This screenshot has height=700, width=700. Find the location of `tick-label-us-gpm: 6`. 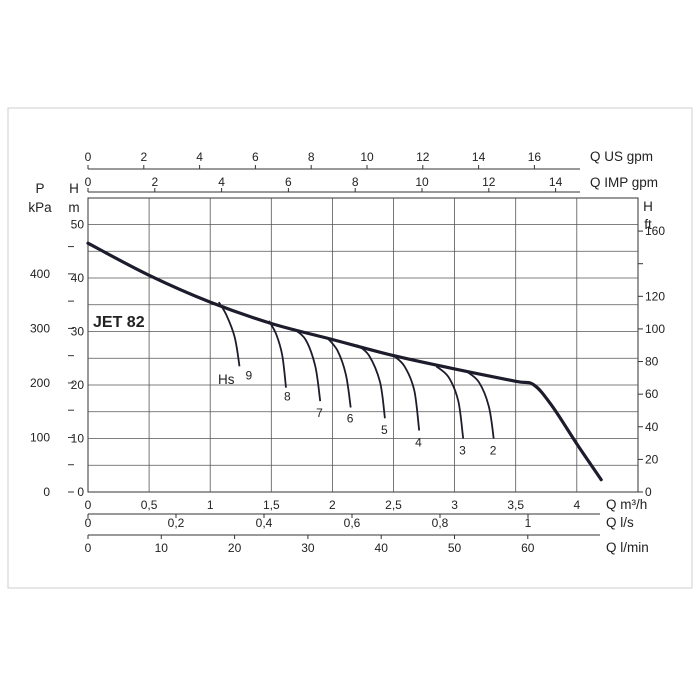

tick-label-us-gpm: 6 is located at coordinates (255, 157).